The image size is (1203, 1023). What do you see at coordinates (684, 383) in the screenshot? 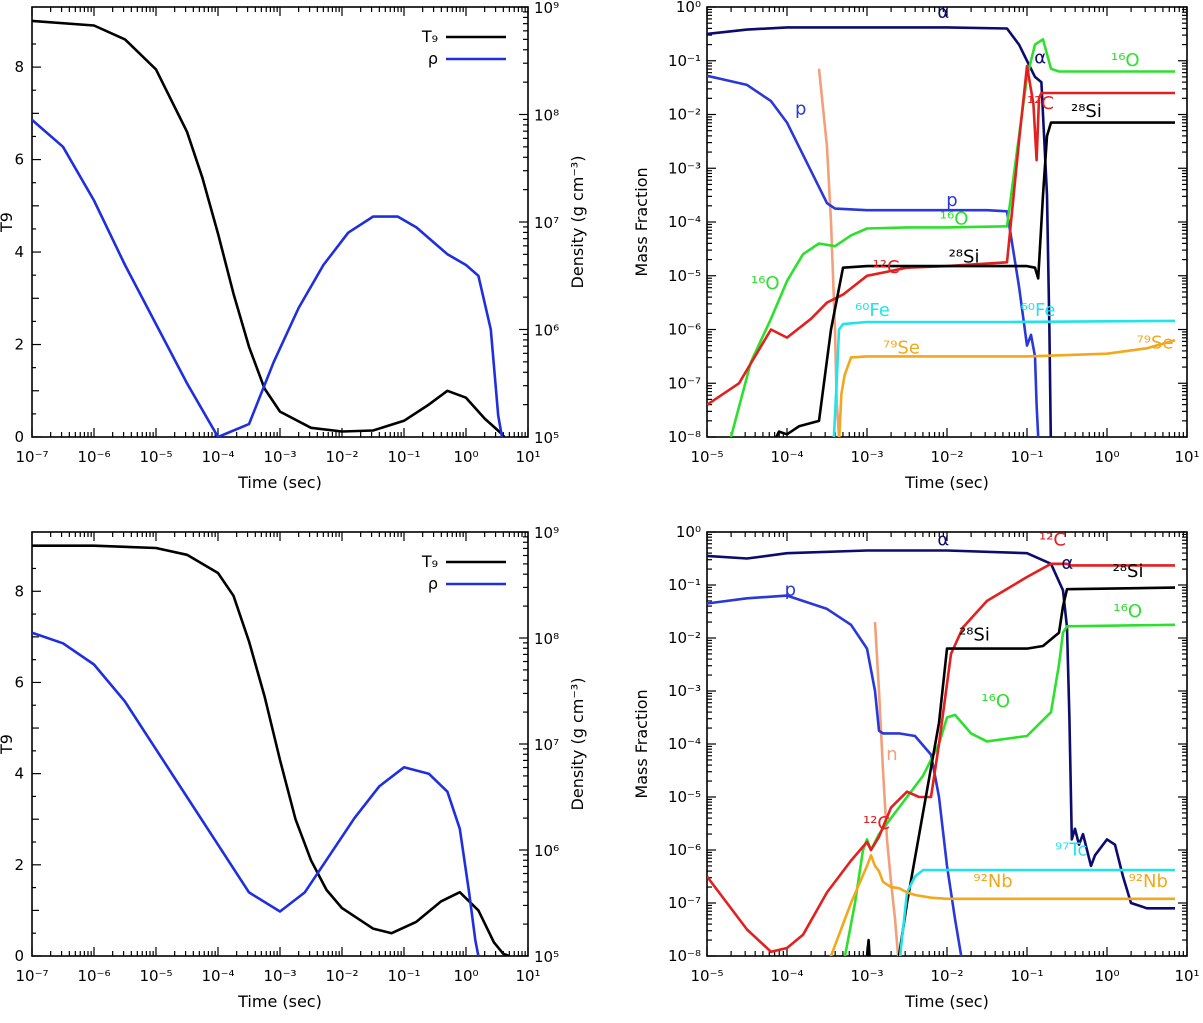
I see `y-tick-label: 10⁻⁷` at bounding box center [684, 383].